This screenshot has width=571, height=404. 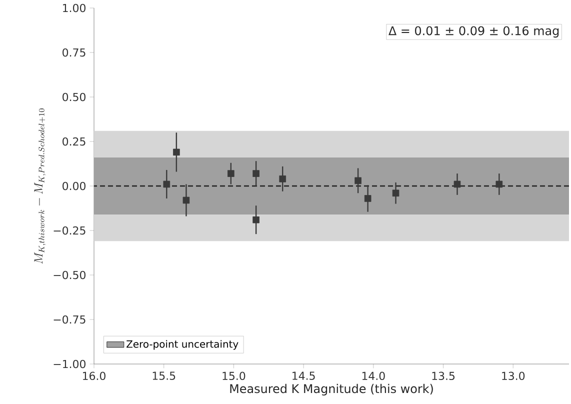 I want to click on annotation: Δ = 0.01 ± 0.09 ± 0.16 mag, so click(x=473, y=32).